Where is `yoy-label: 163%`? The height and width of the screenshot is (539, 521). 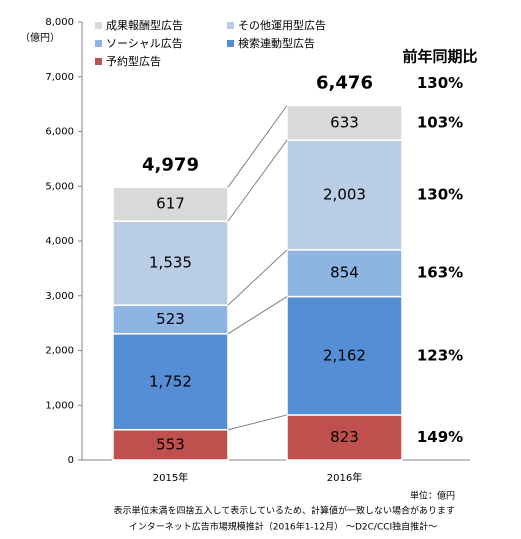 yoy-label: 163% is located at coordinates (440, 273).